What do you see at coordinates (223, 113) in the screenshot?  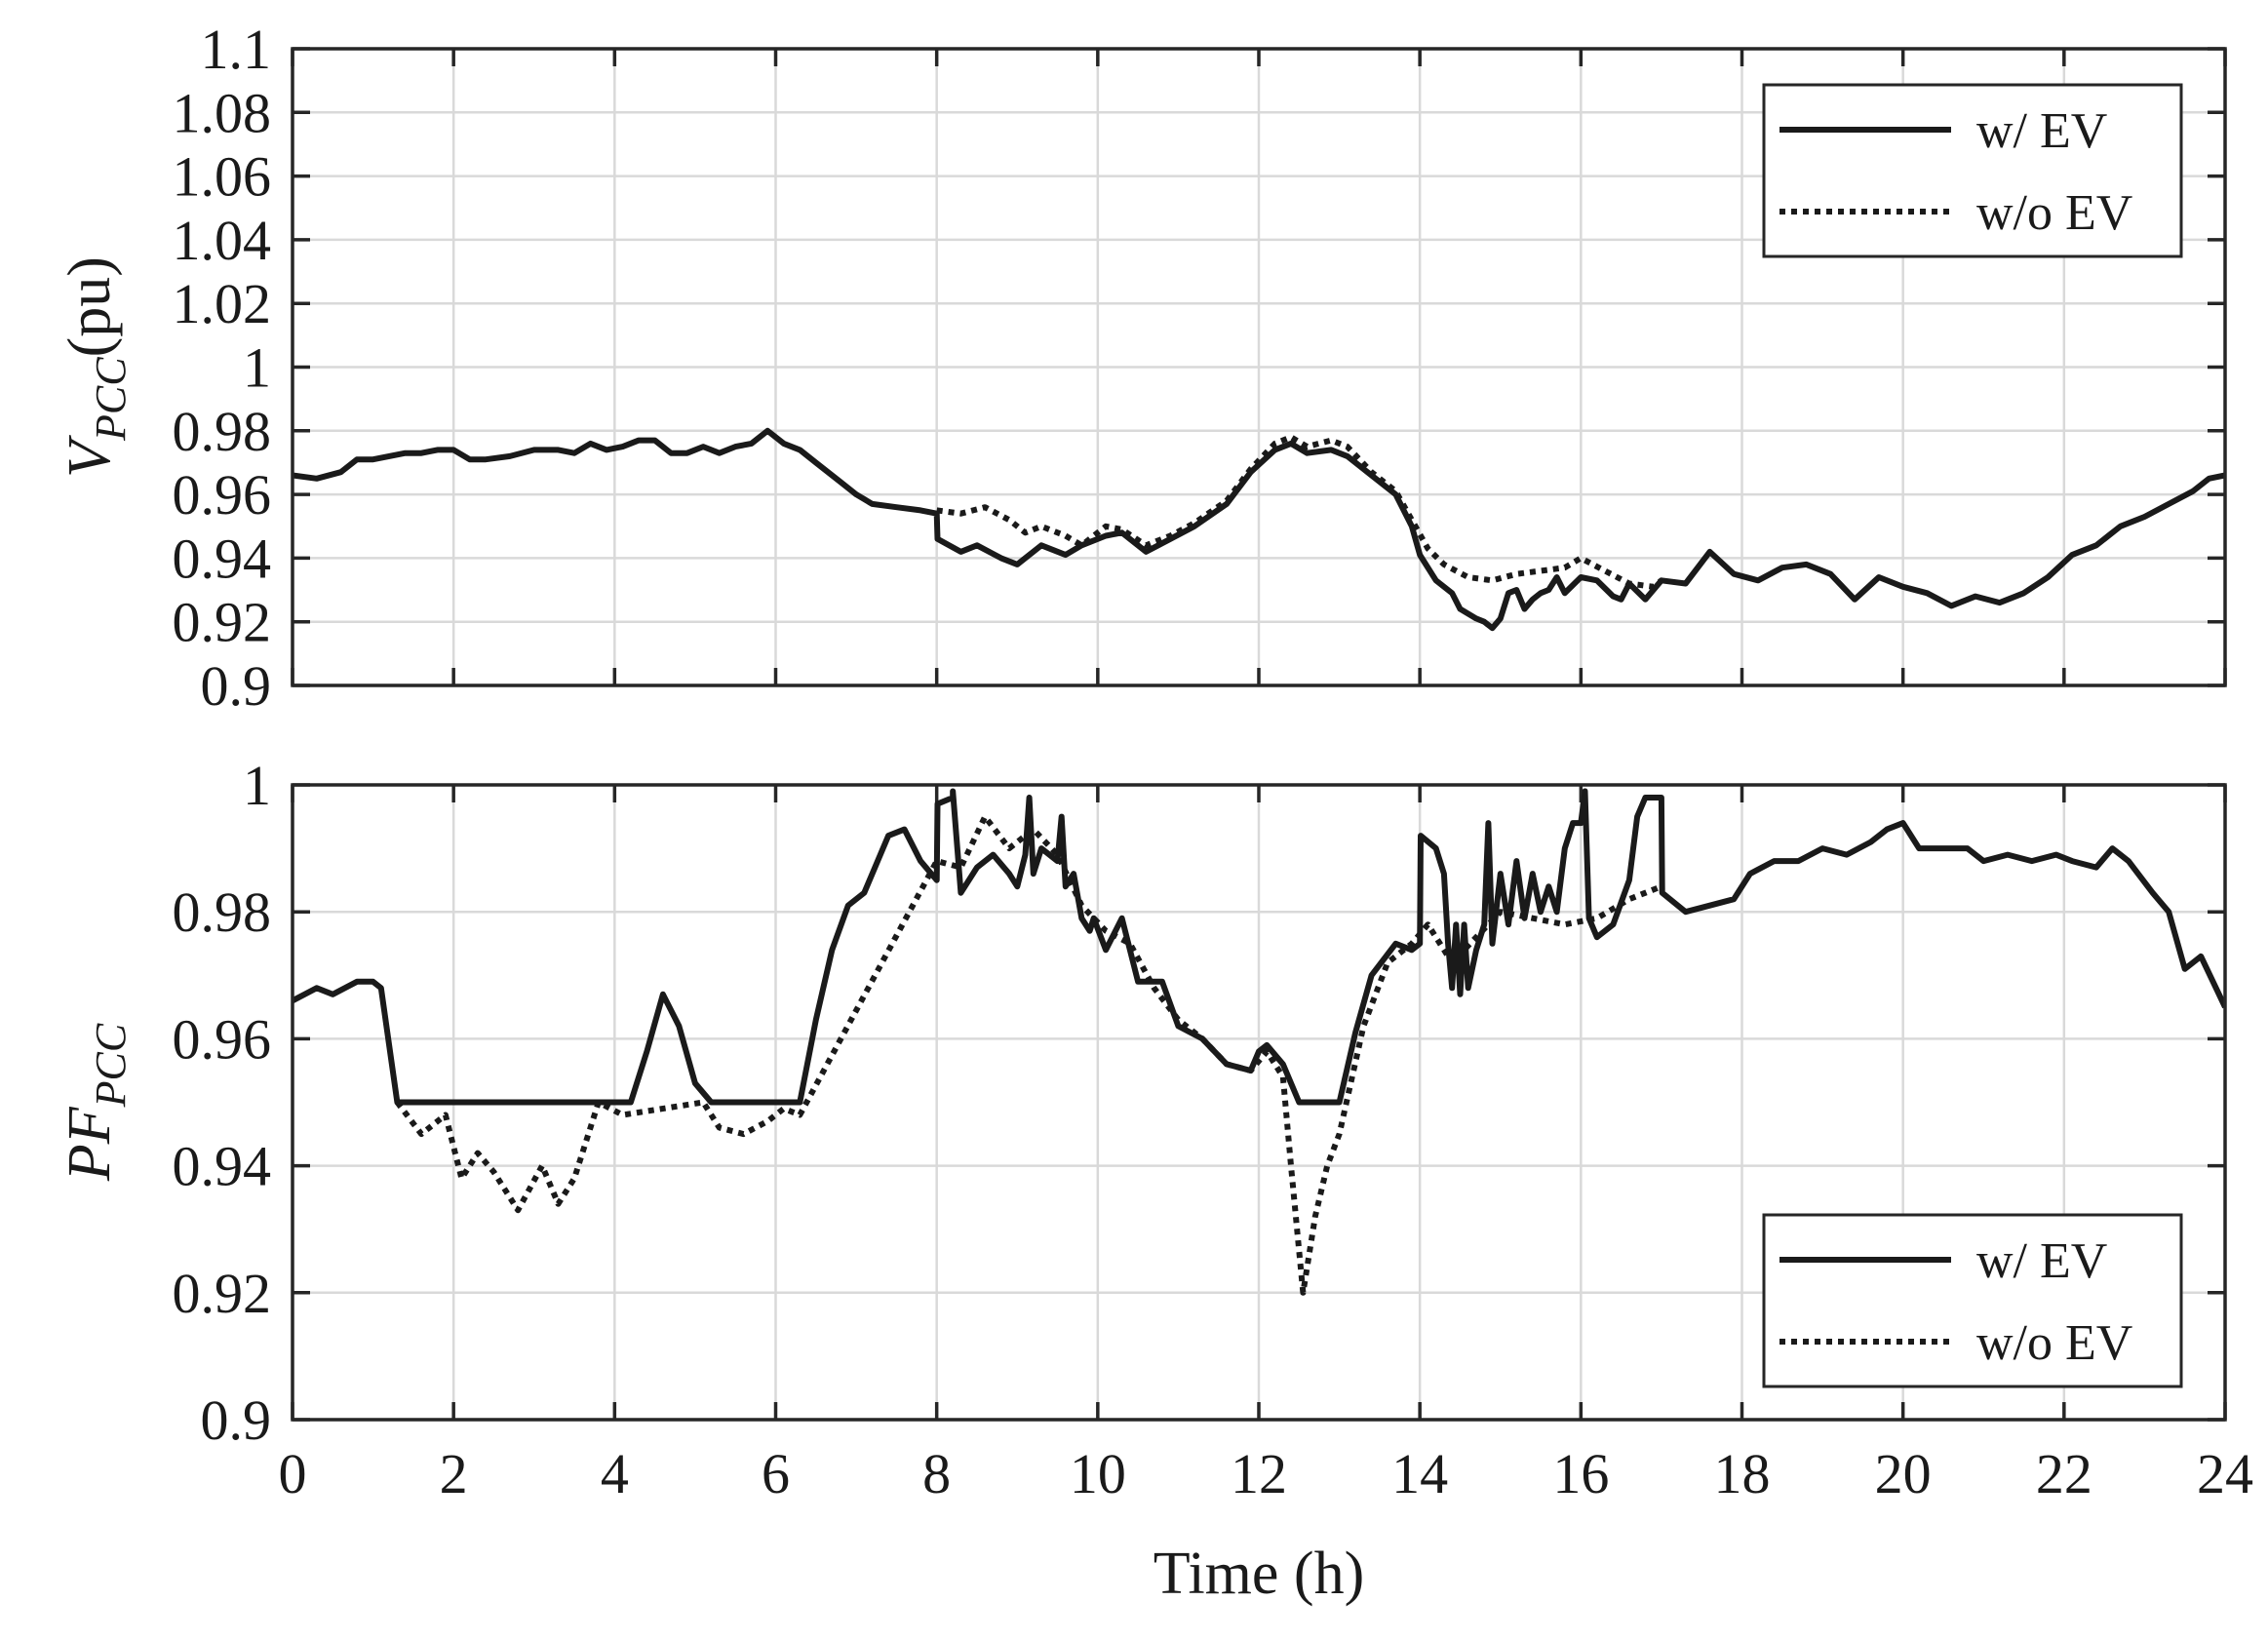 I see `y-tick-label: 1.08` at bounding box center [223, 113].